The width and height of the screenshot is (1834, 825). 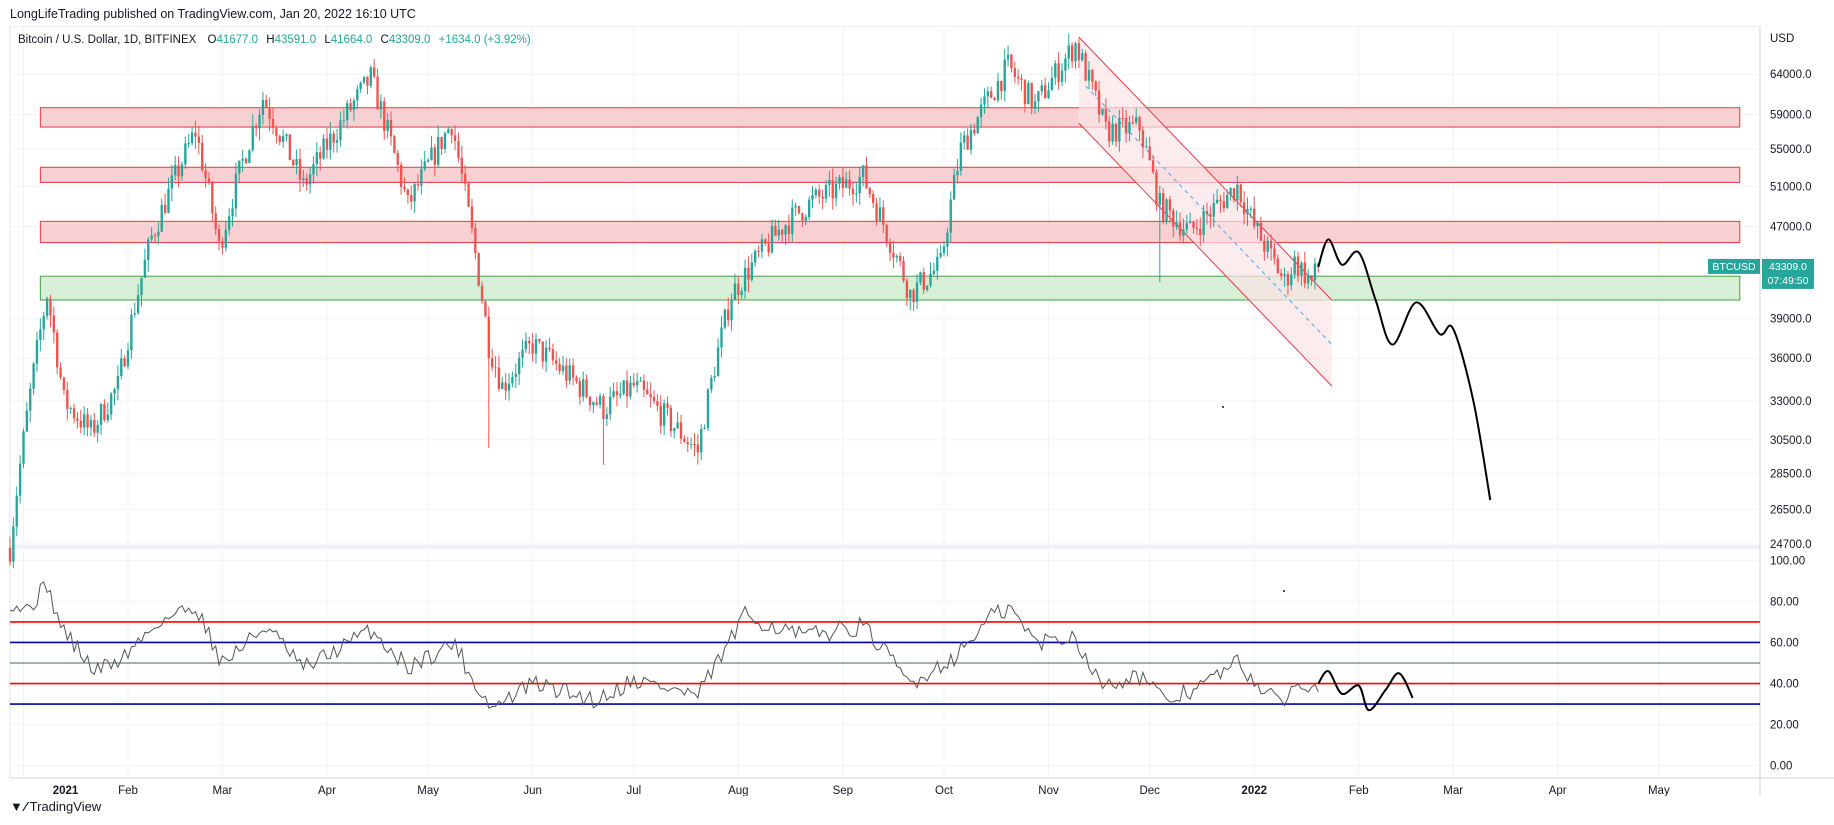 What do you see at coordinates (1784, 643) in the screenshot?
I see `rsi-tick-label: 60.00` at bounding box center [1784, 643].